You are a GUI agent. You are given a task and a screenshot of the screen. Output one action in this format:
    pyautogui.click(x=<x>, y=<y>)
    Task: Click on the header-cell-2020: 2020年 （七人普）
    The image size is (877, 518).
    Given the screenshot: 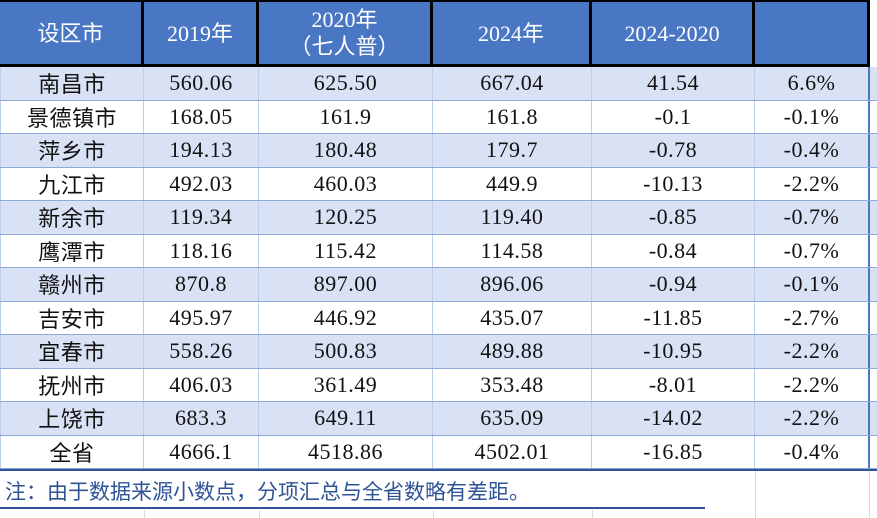 What is the action you would take?
    pyautogui.click(x=346, y=33)
    